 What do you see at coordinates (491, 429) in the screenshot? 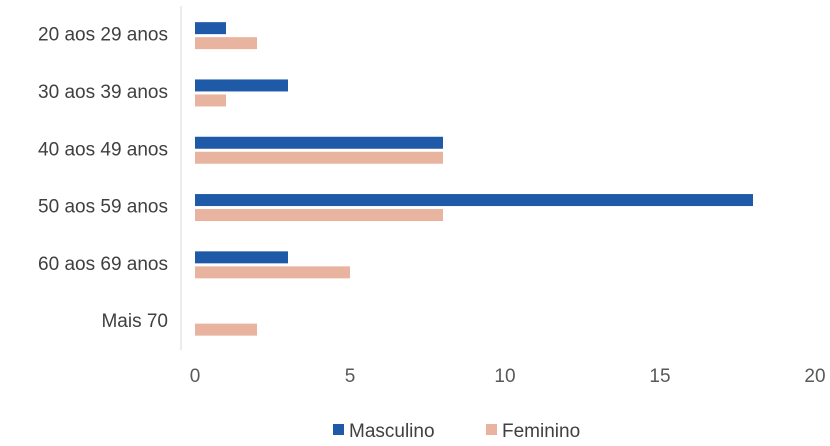
I see `legend-swatch-feminino` at bounding box center [491, 429].